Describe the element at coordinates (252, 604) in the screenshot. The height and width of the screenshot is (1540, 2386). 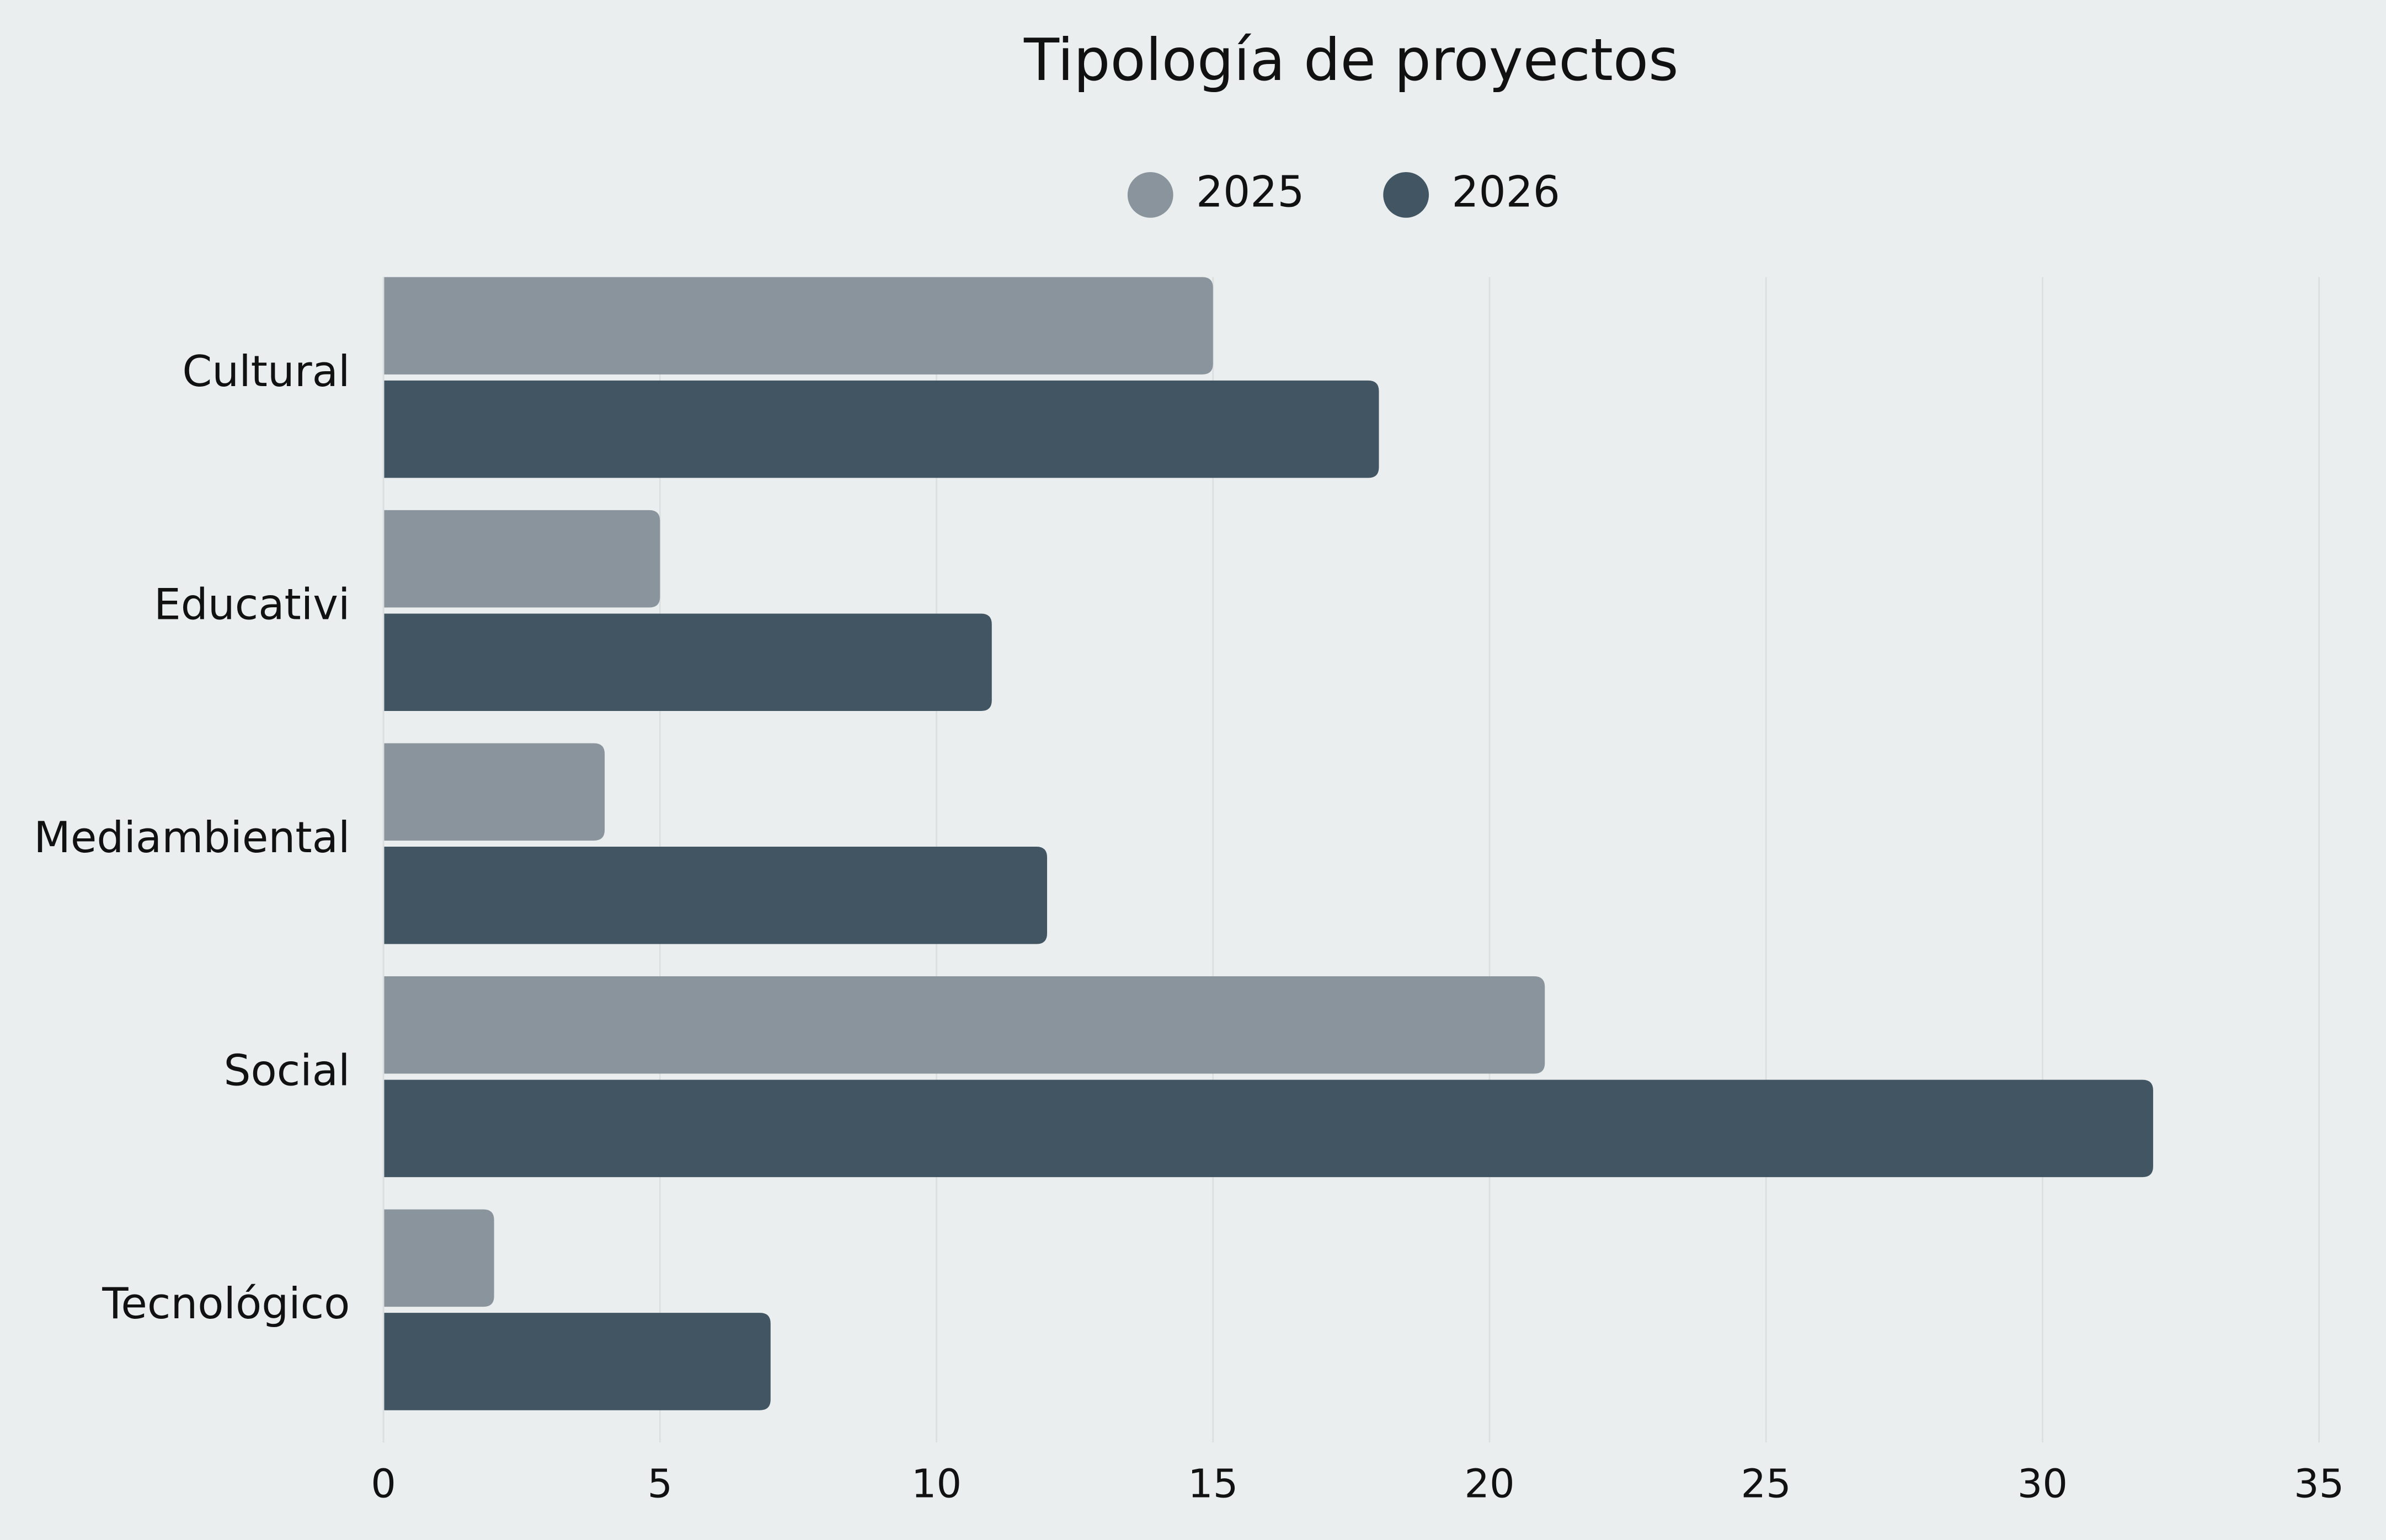
I see `y-tick-label: Educativi` at that location.